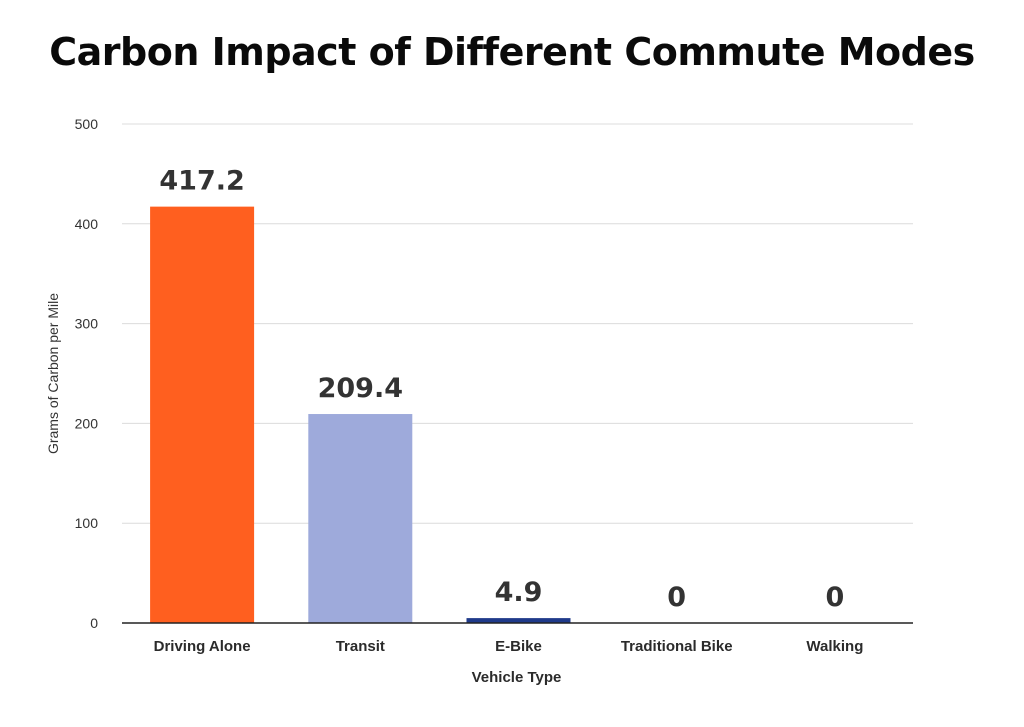  Describe the element at coordinates (360, 388) in the screenshot. I see `data-label: 209.4` at that location.